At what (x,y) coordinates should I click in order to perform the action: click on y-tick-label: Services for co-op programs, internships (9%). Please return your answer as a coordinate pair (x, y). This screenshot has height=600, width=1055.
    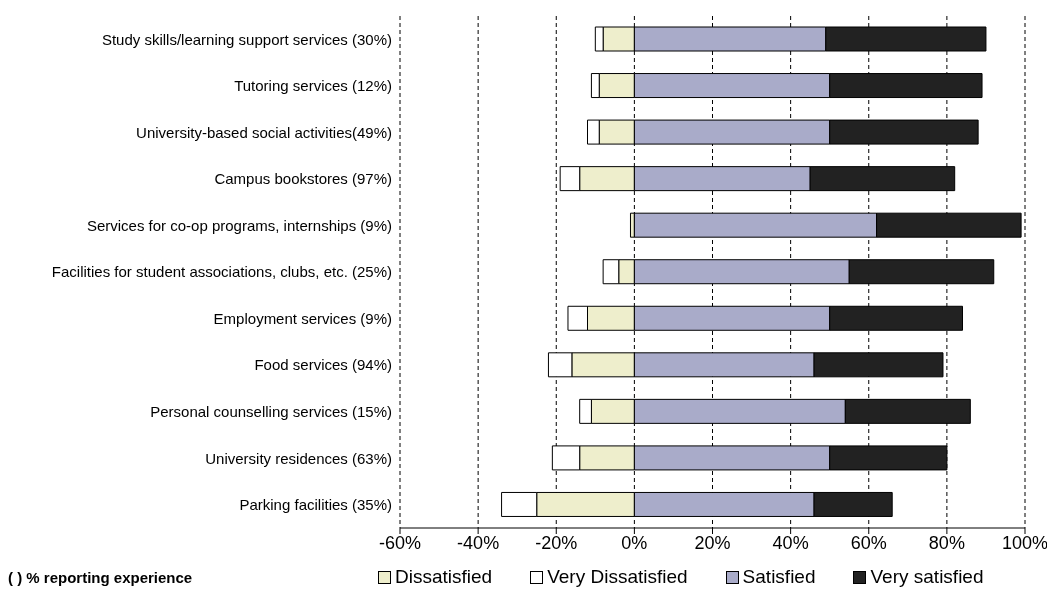
    Looking at the image, I should click on (239, 225).